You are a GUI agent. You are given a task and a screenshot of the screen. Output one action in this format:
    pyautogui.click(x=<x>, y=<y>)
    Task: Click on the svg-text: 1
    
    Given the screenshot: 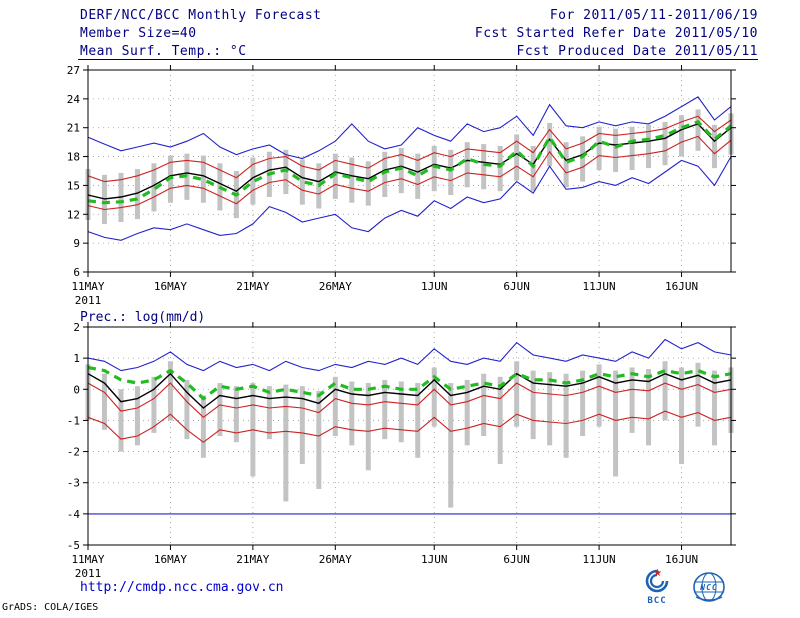 What is the action you would take?
    pyautogui.click(x=76, y=358)
    